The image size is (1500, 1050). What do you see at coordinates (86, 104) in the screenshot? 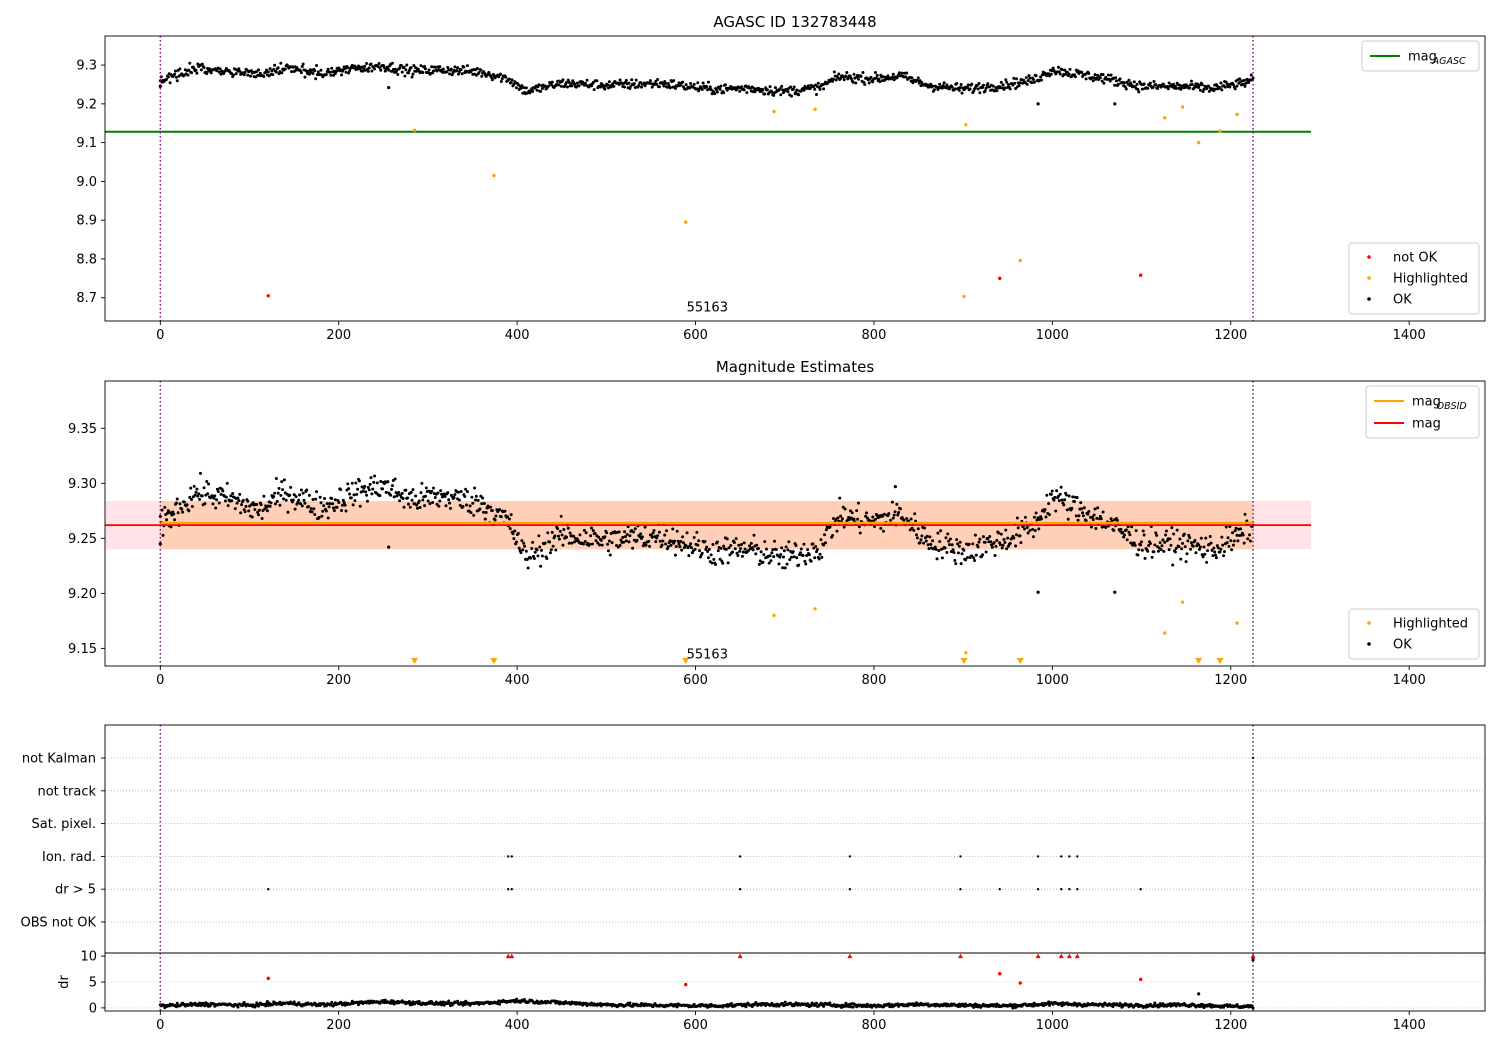
I see `y-tick-label: 9.2` at bounding box center [86, 104].